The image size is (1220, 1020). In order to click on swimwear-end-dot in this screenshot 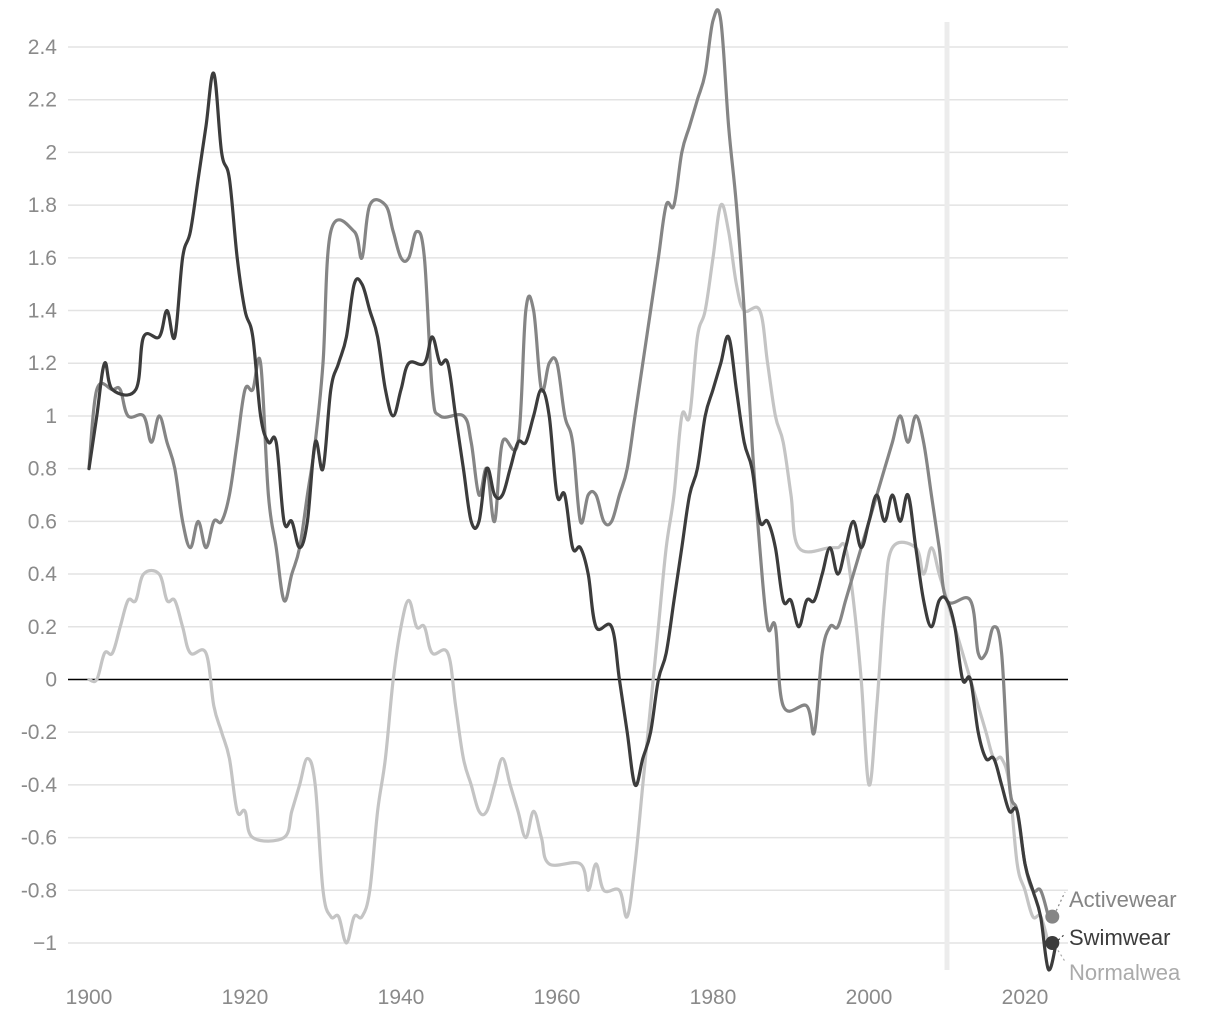, I will do `click(1052, 943)`.